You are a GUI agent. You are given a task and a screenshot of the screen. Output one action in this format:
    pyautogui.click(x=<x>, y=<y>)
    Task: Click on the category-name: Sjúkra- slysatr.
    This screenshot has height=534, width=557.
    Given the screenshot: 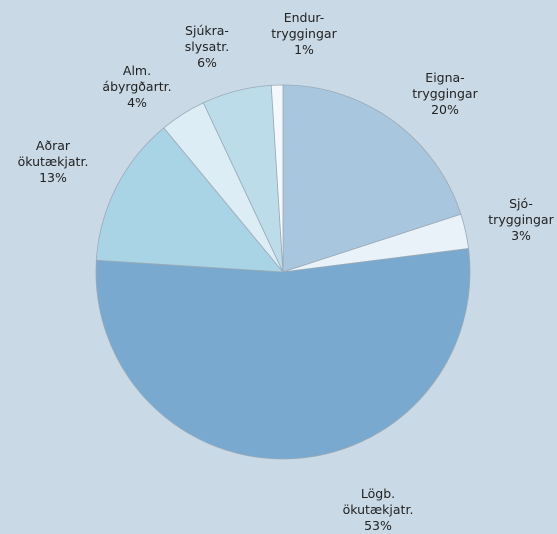 What is the action you would take?
    pyautogui.click(x=207, y=38)
    